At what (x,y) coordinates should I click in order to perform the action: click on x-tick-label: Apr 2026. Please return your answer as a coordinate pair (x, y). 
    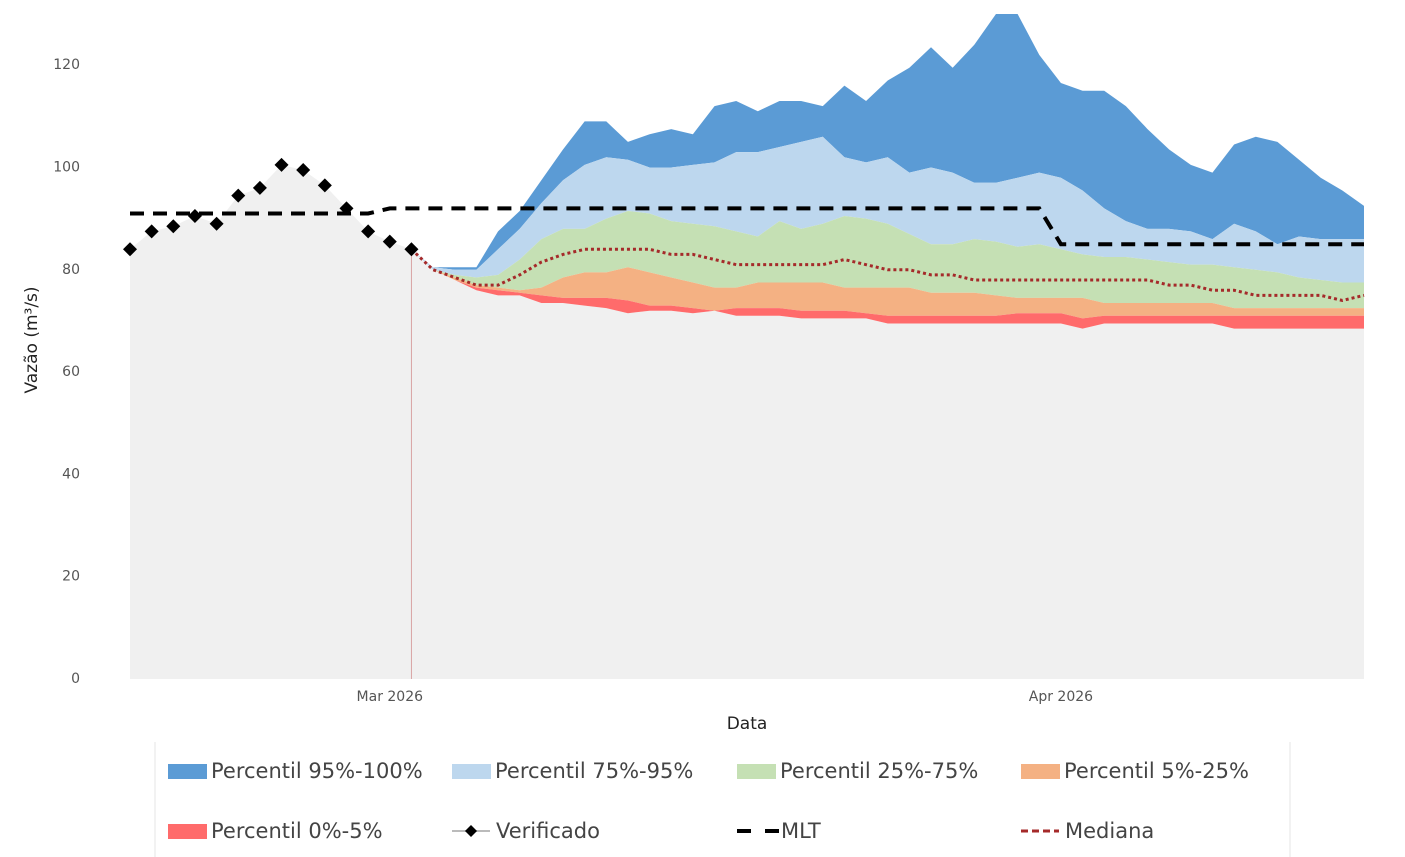
    Looking at the image, I should click on (1061, 697).